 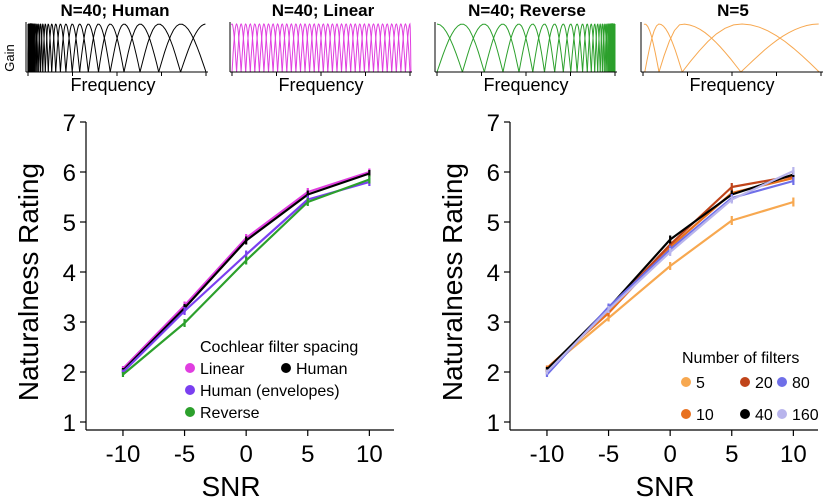 I want to click on legend-label-10: 10, so click(x=705, y=415).